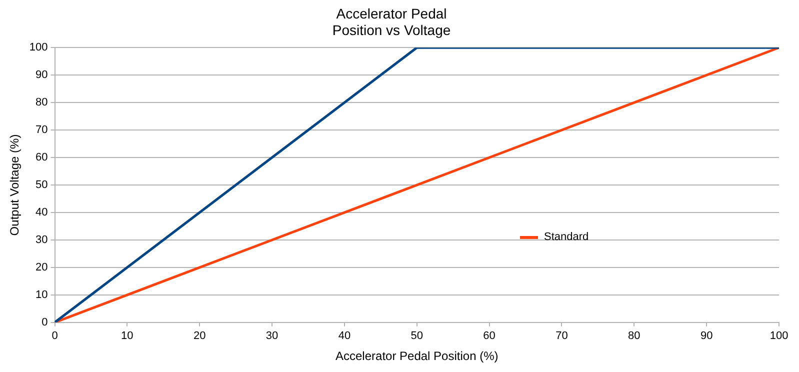 This screenshot has height=372, width=799. What do you see at coordinates (55, 336) in the screenshot?
I see `x-tick-label: 0` at bounding box center [55, 336].